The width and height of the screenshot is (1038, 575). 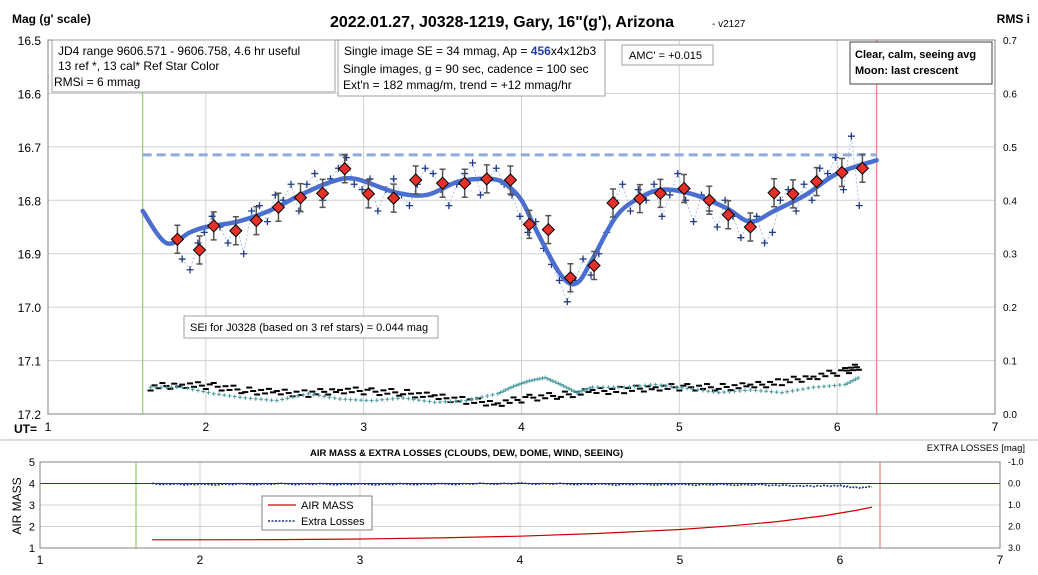 I want to click on top-x-tick-label: 7, so click(x=995, y=427).